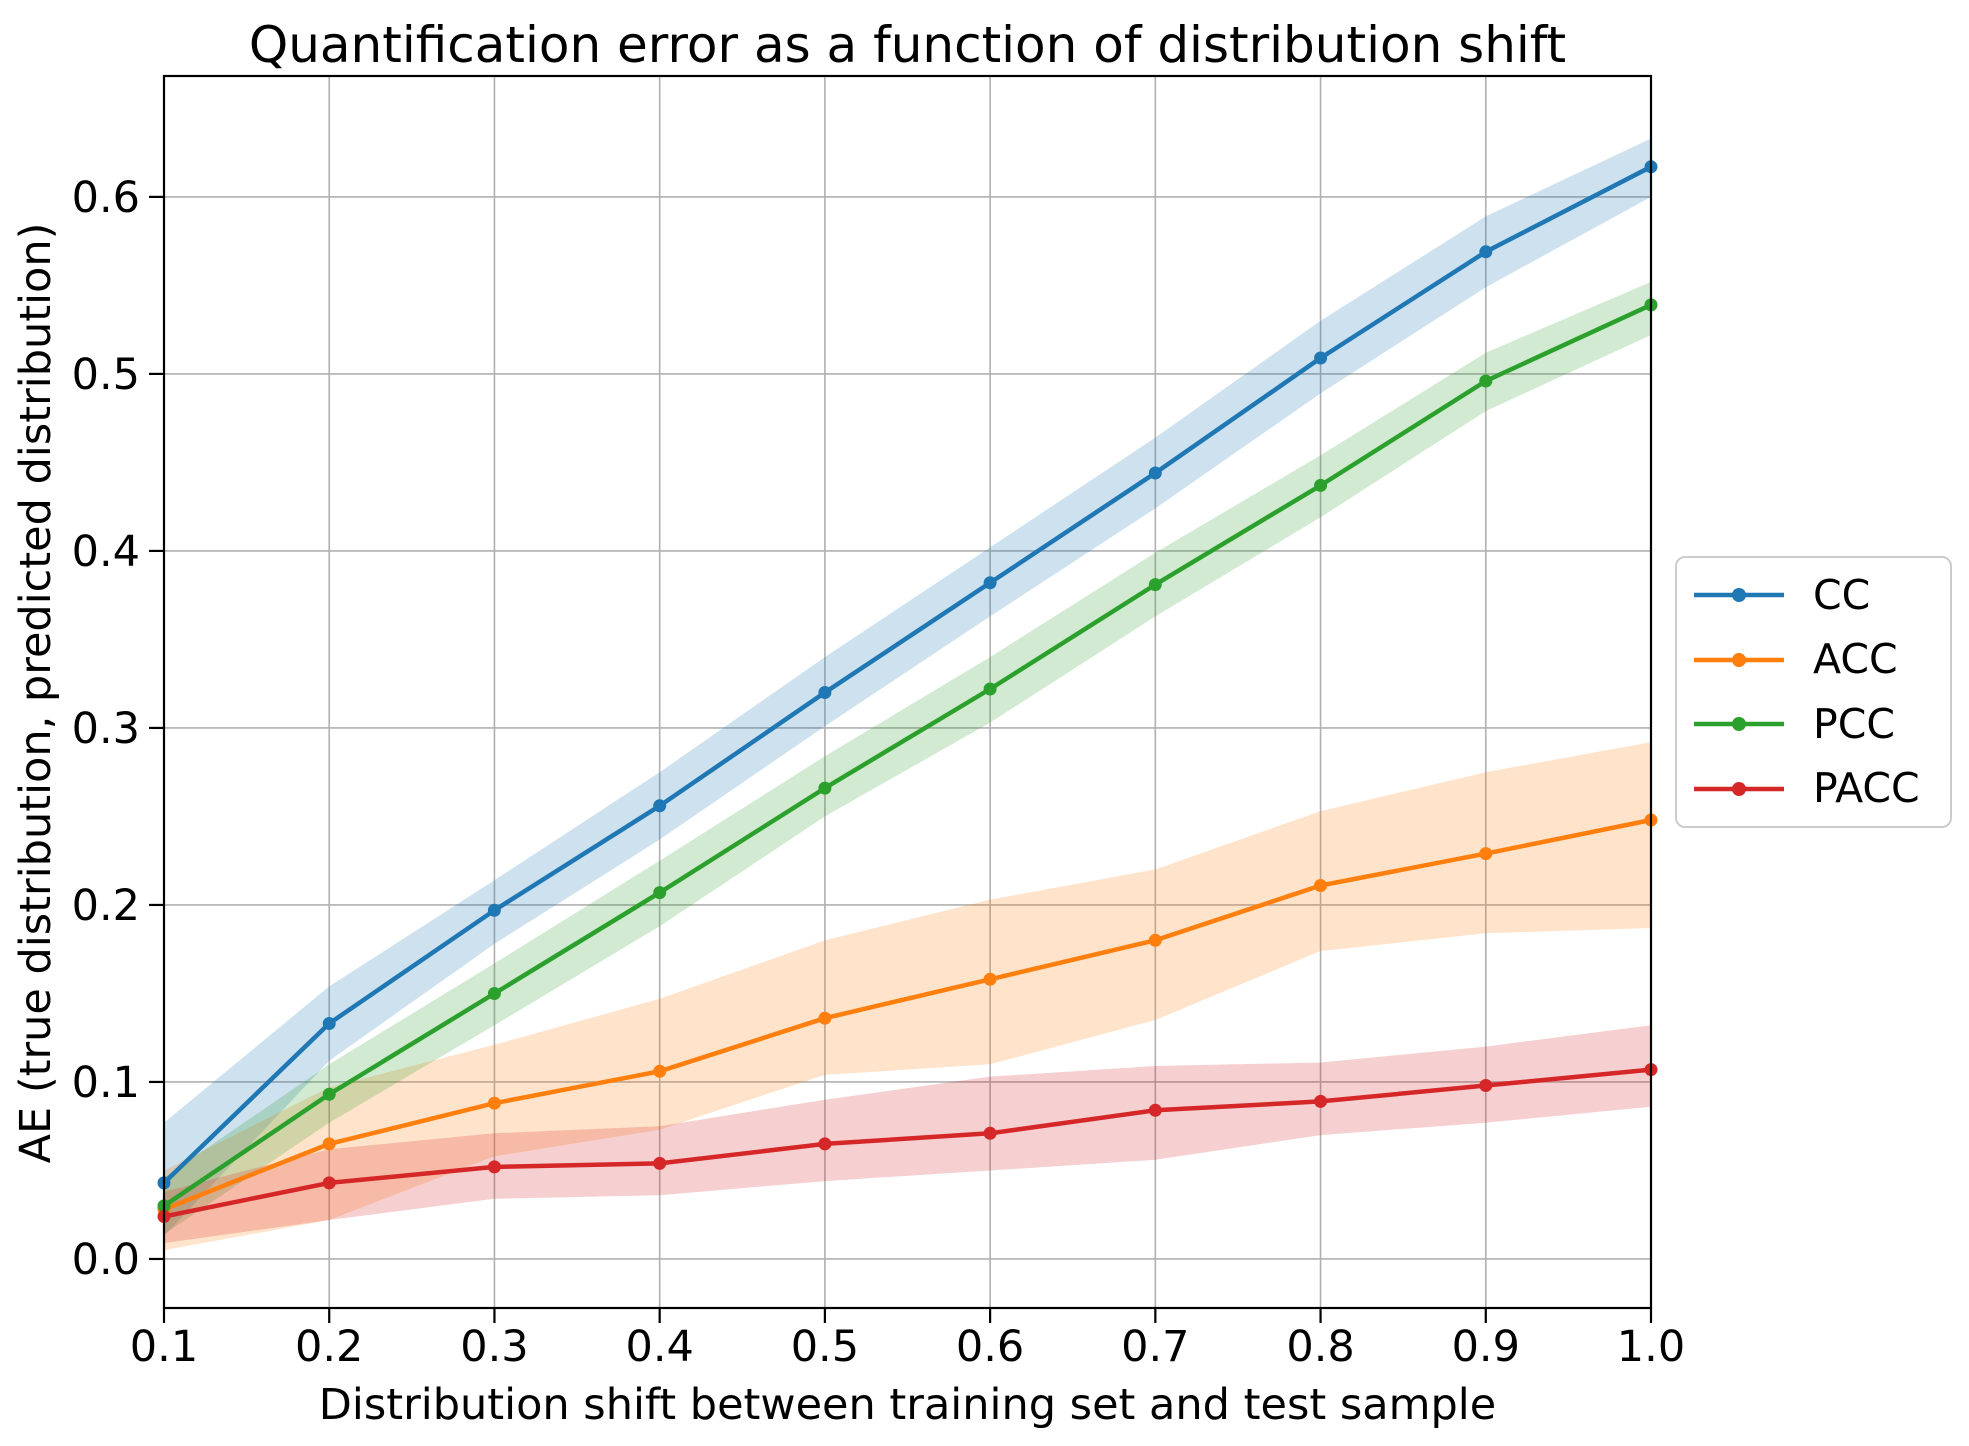 Image resolution: width=1969 pixels, height=1446 pixels. What do you see at coordinates (1320, 1347) in the screenshot?
I see `x-tick-label: 0.8` at bounding box center [1320, 1347].